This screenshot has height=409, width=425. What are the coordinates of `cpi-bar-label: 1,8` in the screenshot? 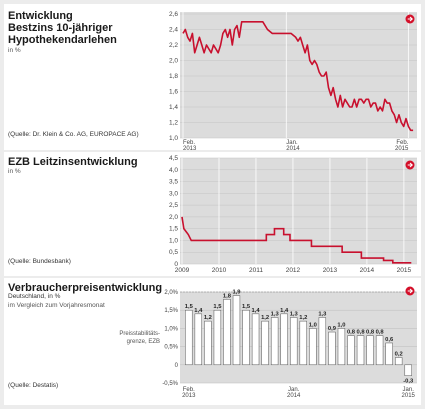 It's located at (227, 296).